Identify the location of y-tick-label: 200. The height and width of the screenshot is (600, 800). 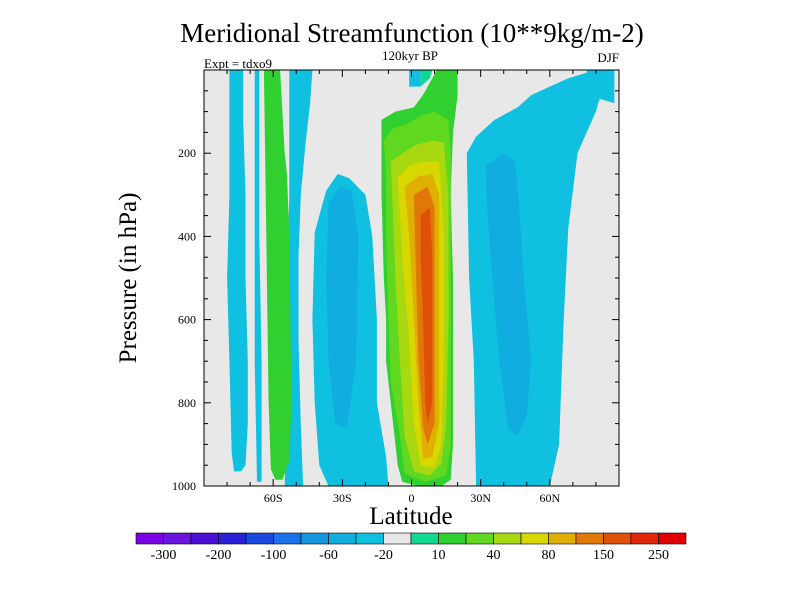
(187, 153).